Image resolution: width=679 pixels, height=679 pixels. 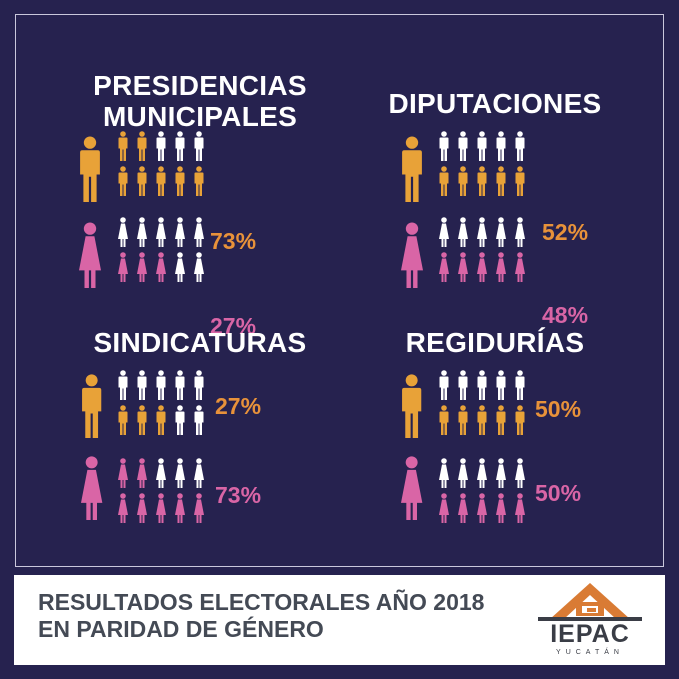 What do you see at coordinates (565, 315) in the screenshot?
I see `female-percentage: 48%` at bounding box center [565, 315].